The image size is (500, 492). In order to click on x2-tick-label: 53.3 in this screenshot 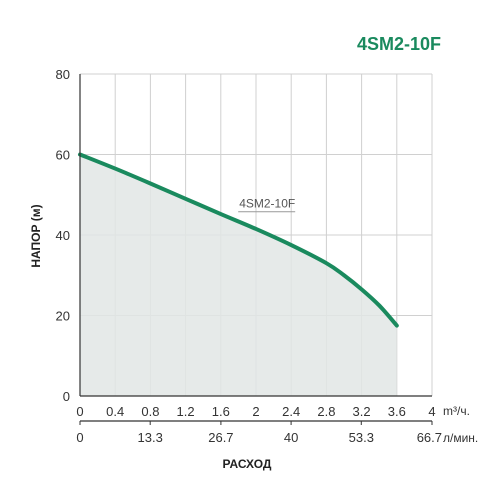, I will do `click(361, 437)`.